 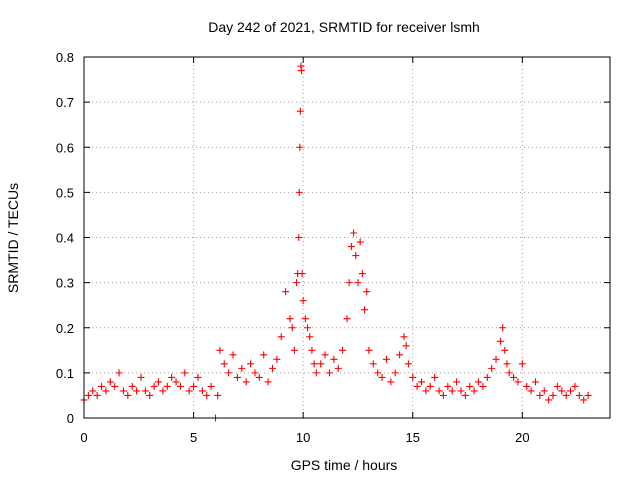 What do you see at coordinates (413, 437) in the screenshot?
I see `x-tick-label: 15` at bounding box center [413, 437].